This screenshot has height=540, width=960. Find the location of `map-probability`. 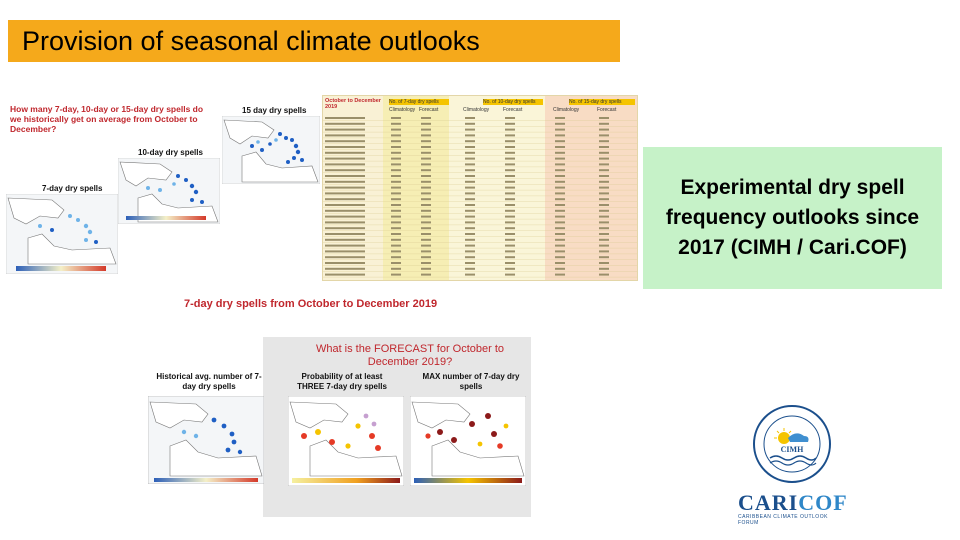

map-probability is located at coordinates (346, 441).